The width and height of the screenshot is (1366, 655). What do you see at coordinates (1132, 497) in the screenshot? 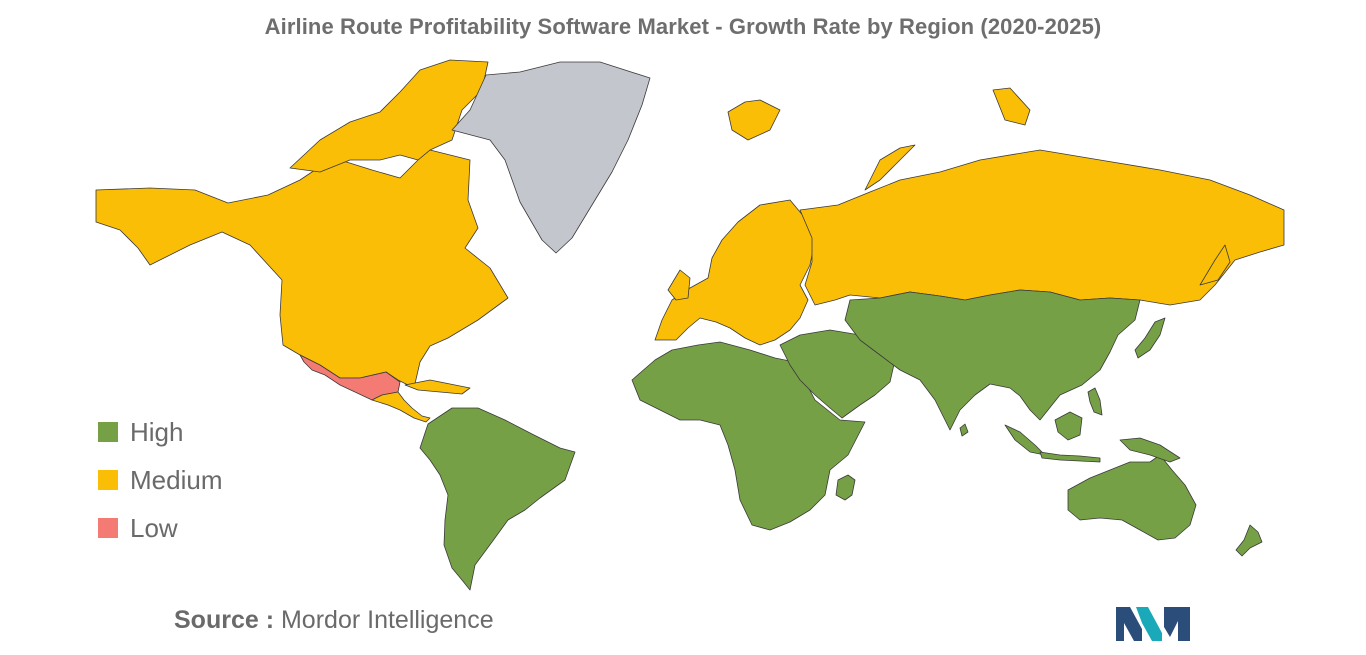
I see `region-australia` at bounding box center [1132, 497].